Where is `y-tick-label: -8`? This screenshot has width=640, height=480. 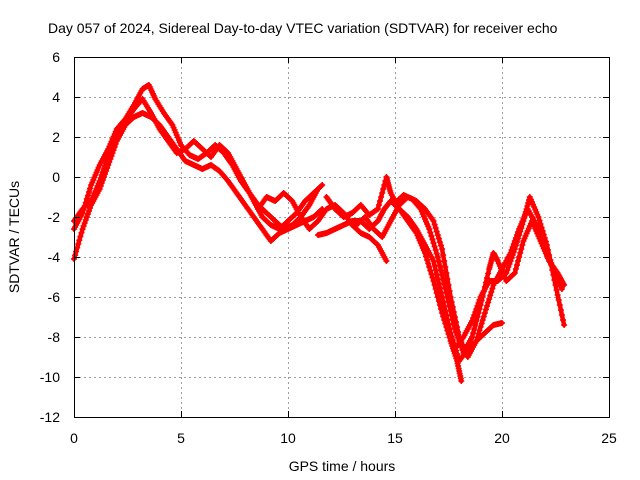 y-tick-label: -8 is located at coordinates (54, 337).